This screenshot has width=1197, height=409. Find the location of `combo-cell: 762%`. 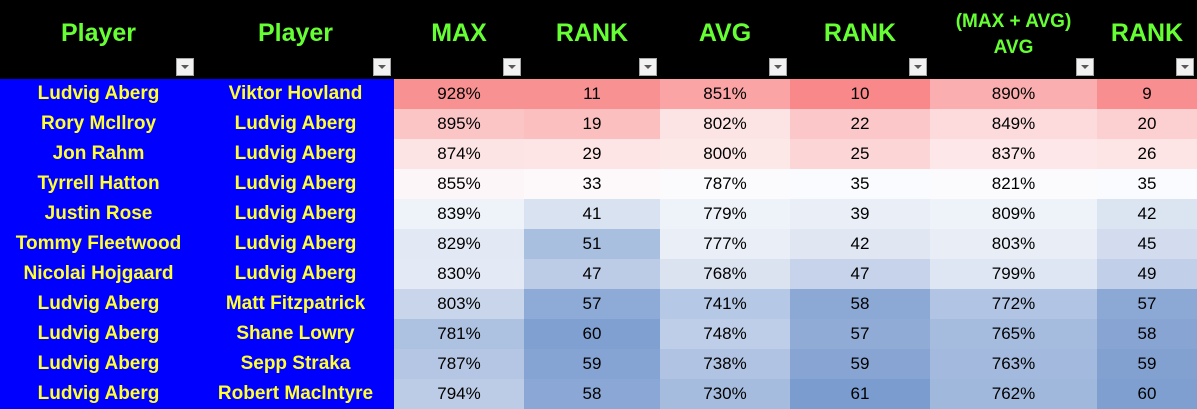

combo-cell: 762% is located at coordinates (1013, 394).